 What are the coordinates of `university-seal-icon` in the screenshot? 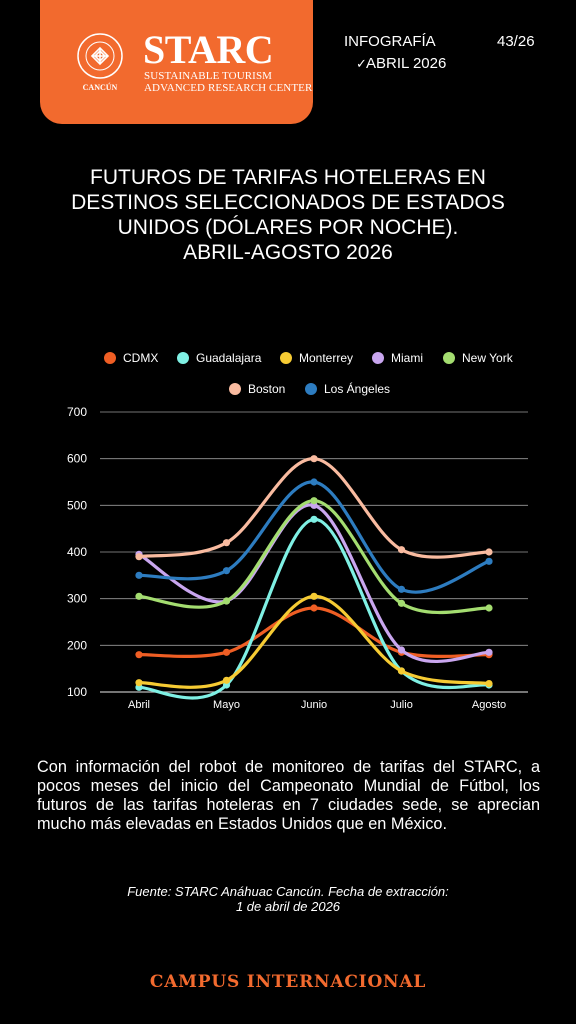 It's located at (100, 56).